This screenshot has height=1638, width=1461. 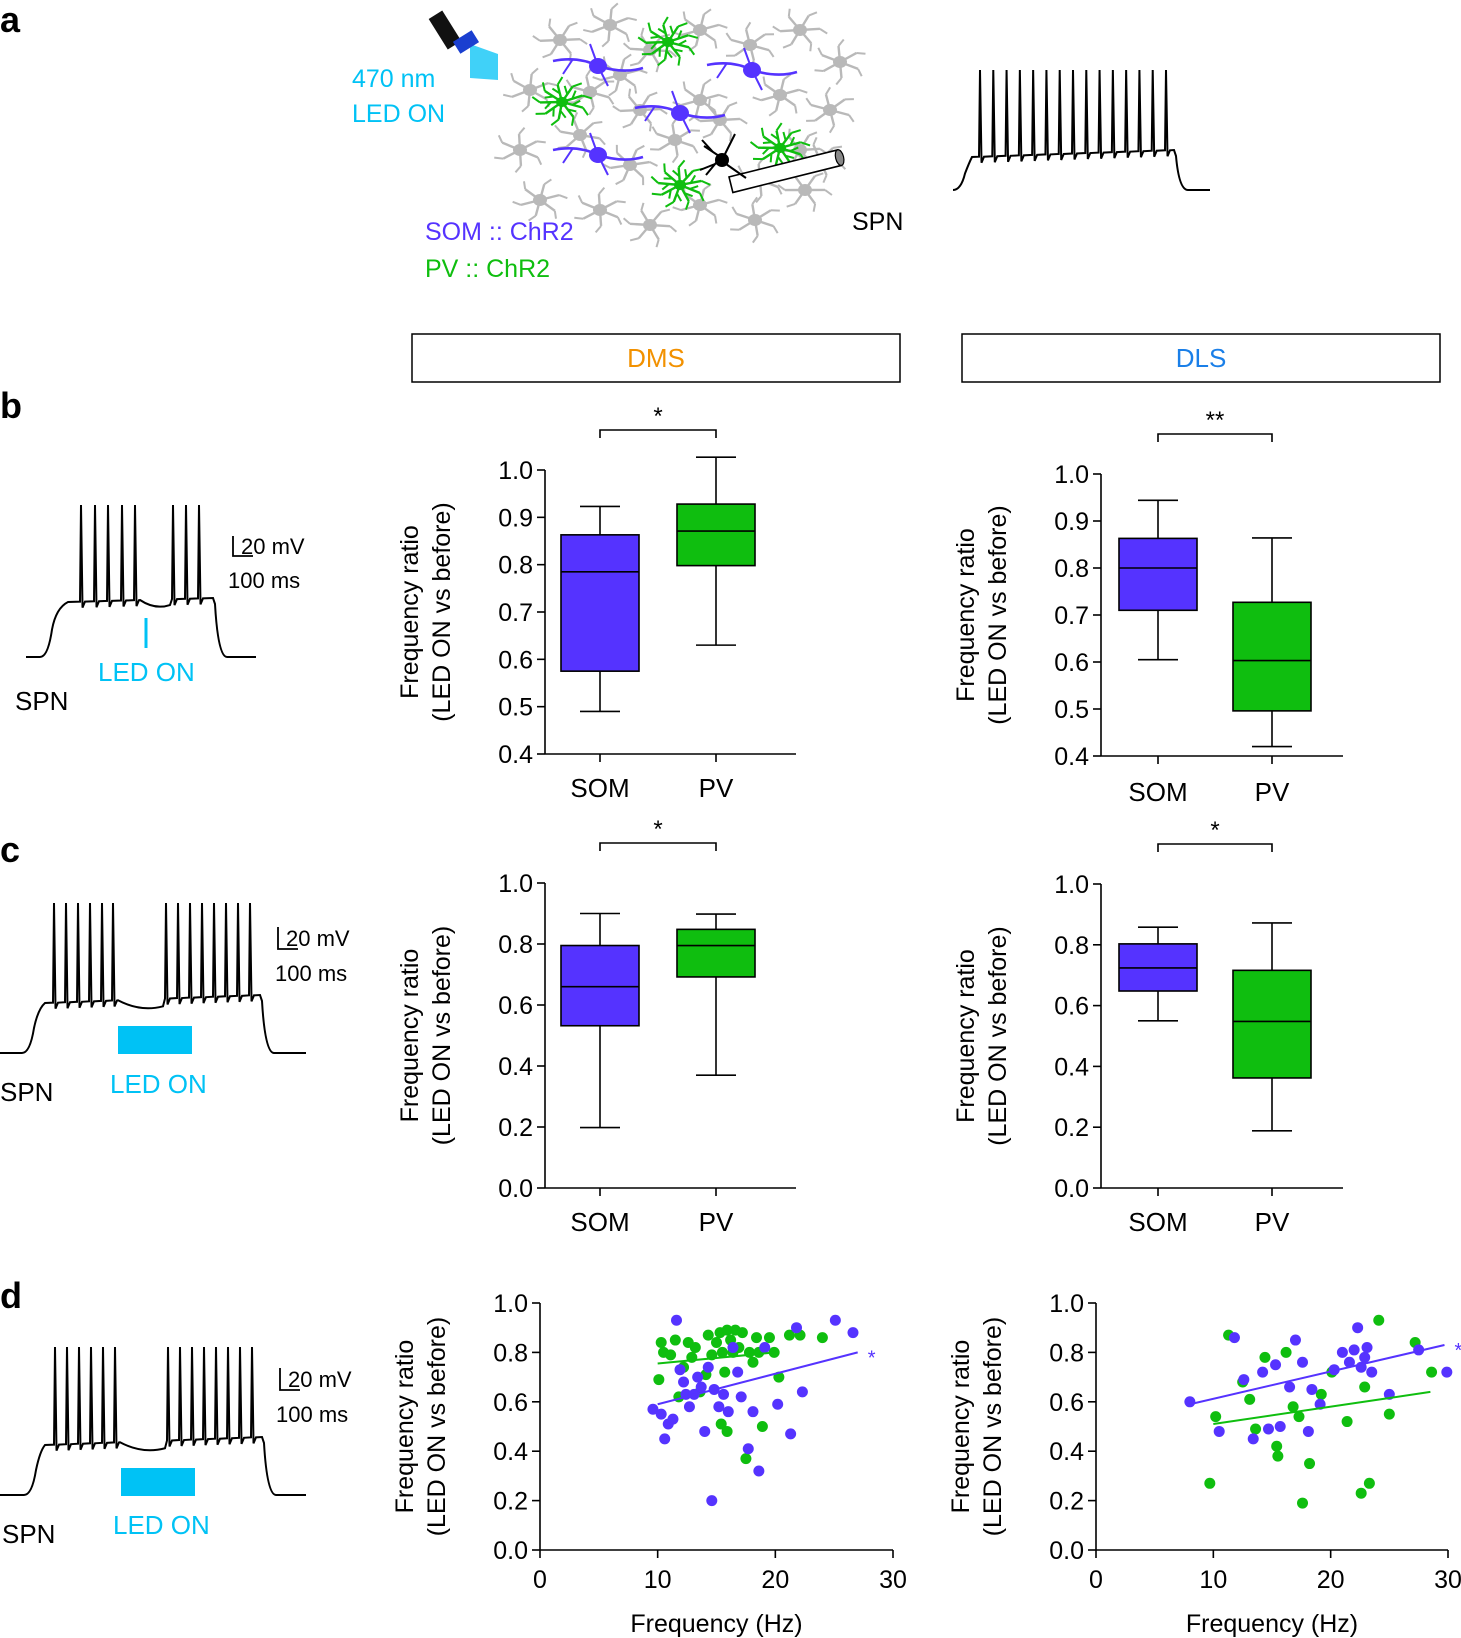 What do you see at coordinates (998, 615) in the screenshot?
I see `y-axis-label-sub: (LED ON vs before)` at bounding box center [998, 615].